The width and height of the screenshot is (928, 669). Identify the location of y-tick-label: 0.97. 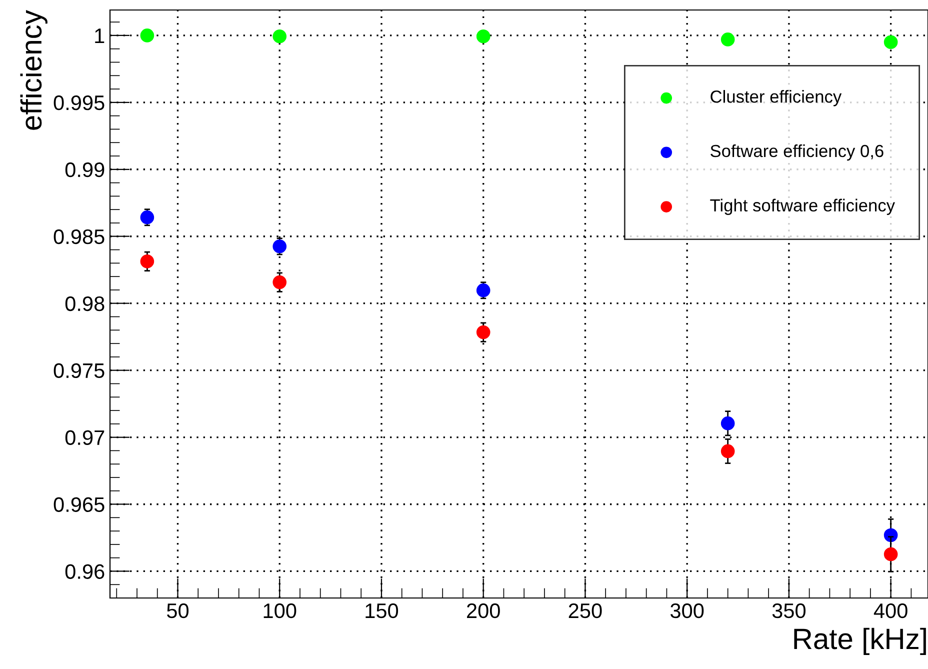
(84, 438).